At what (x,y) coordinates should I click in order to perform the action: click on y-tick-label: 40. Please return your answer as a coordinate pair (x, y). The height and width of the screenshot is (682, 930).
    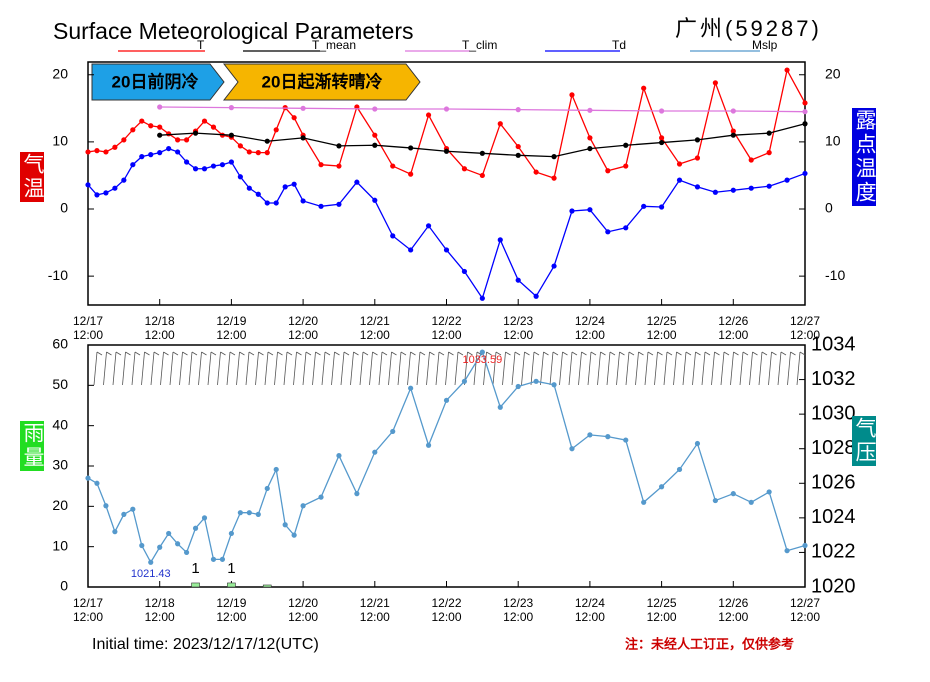
    Looking at the image, I should click on (60, 424).